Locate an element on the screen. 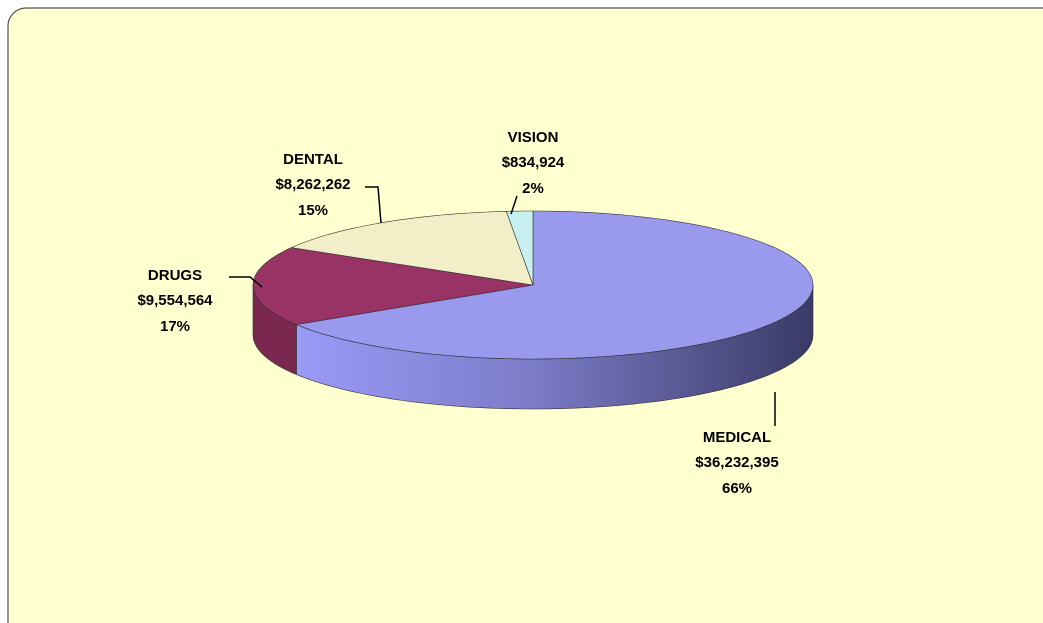 The height and width of the screenshot is (623, 1043). slice-percent-label: 2% is located at coordinates (533, 188).